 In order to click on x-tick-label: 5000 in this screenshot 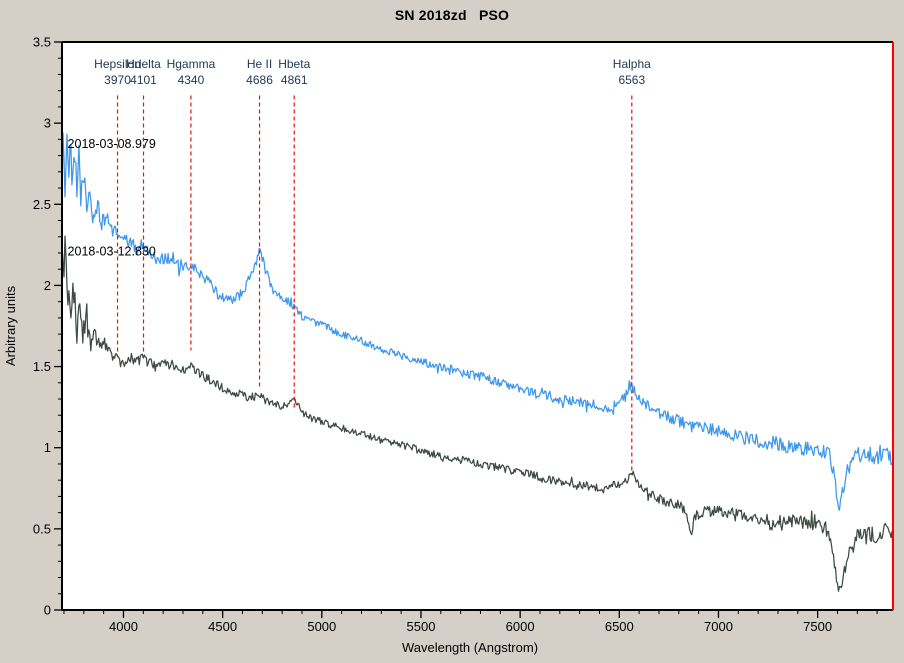, I will do `click(321, 626)`.